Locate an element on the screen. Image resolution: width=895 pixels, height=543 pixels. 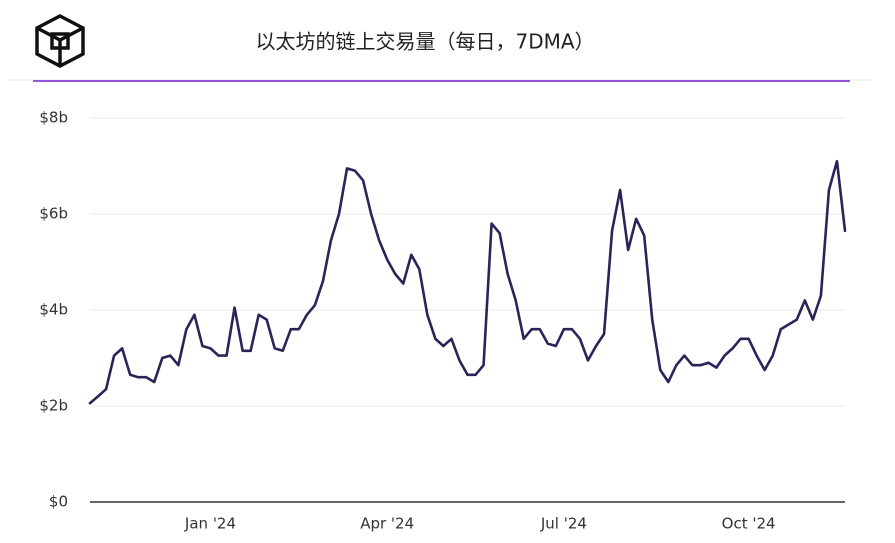
y-tick-label: $6b is located at coordinates (53, 214).